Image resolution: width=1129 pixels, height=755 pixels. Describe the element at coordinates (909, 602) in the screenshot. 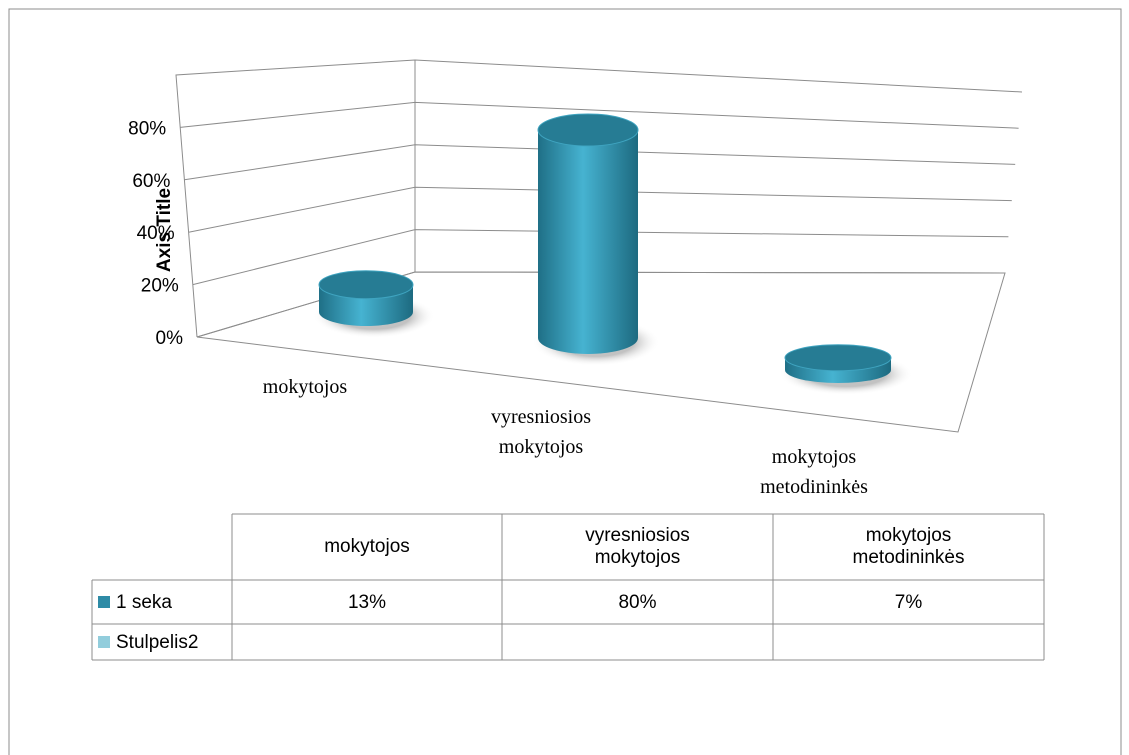

I see `table-value: 7%` at that location.